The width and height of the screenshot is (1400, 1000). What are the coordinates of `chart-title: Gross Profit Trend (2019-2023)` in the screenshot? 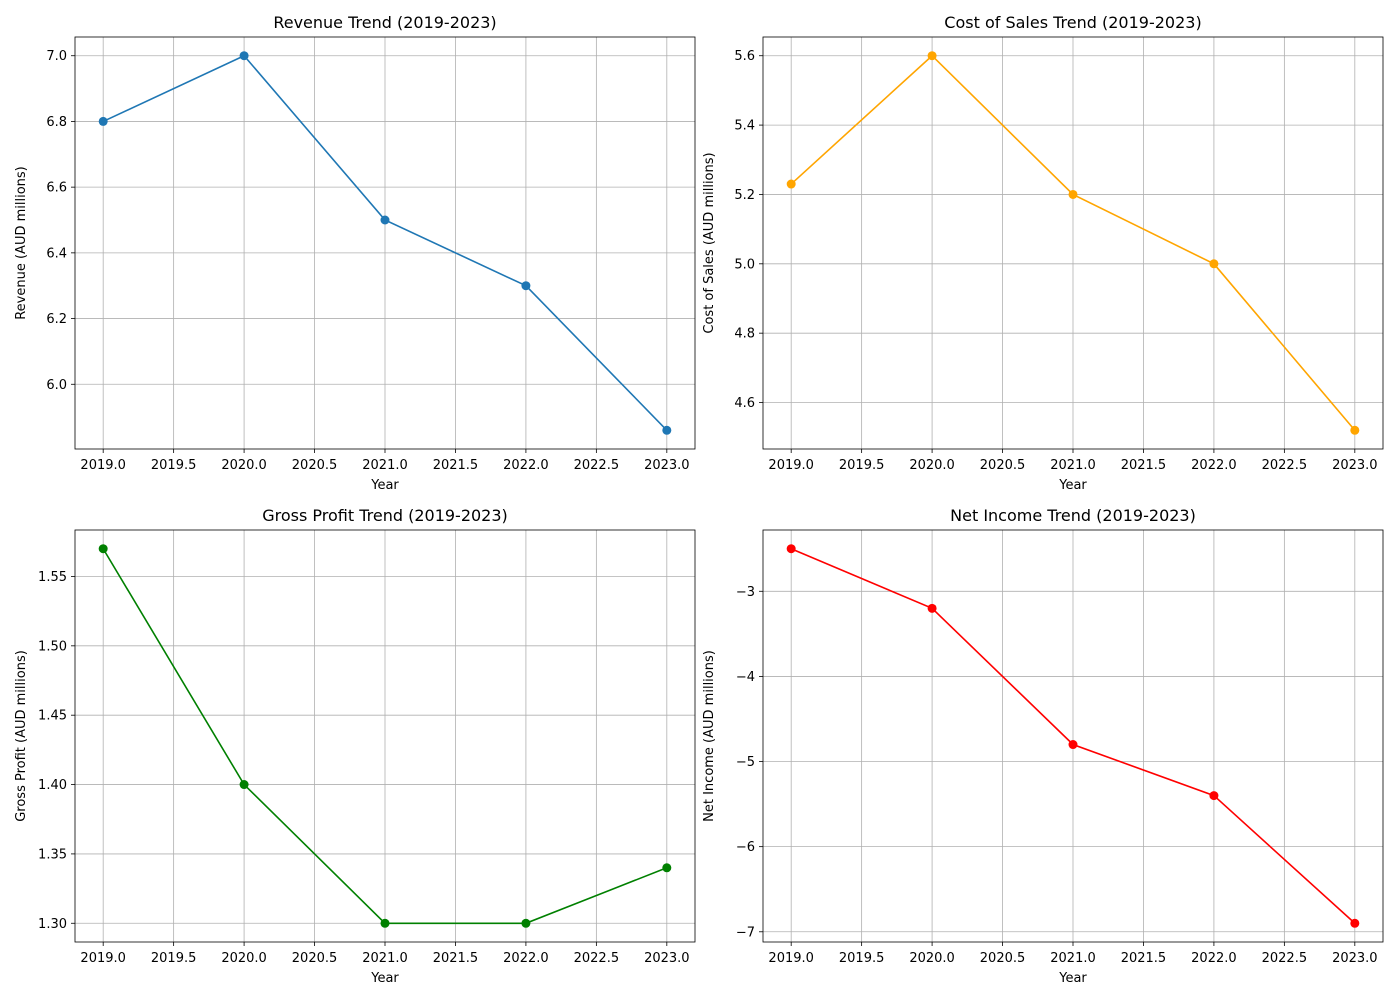 It's located at (385, 515).